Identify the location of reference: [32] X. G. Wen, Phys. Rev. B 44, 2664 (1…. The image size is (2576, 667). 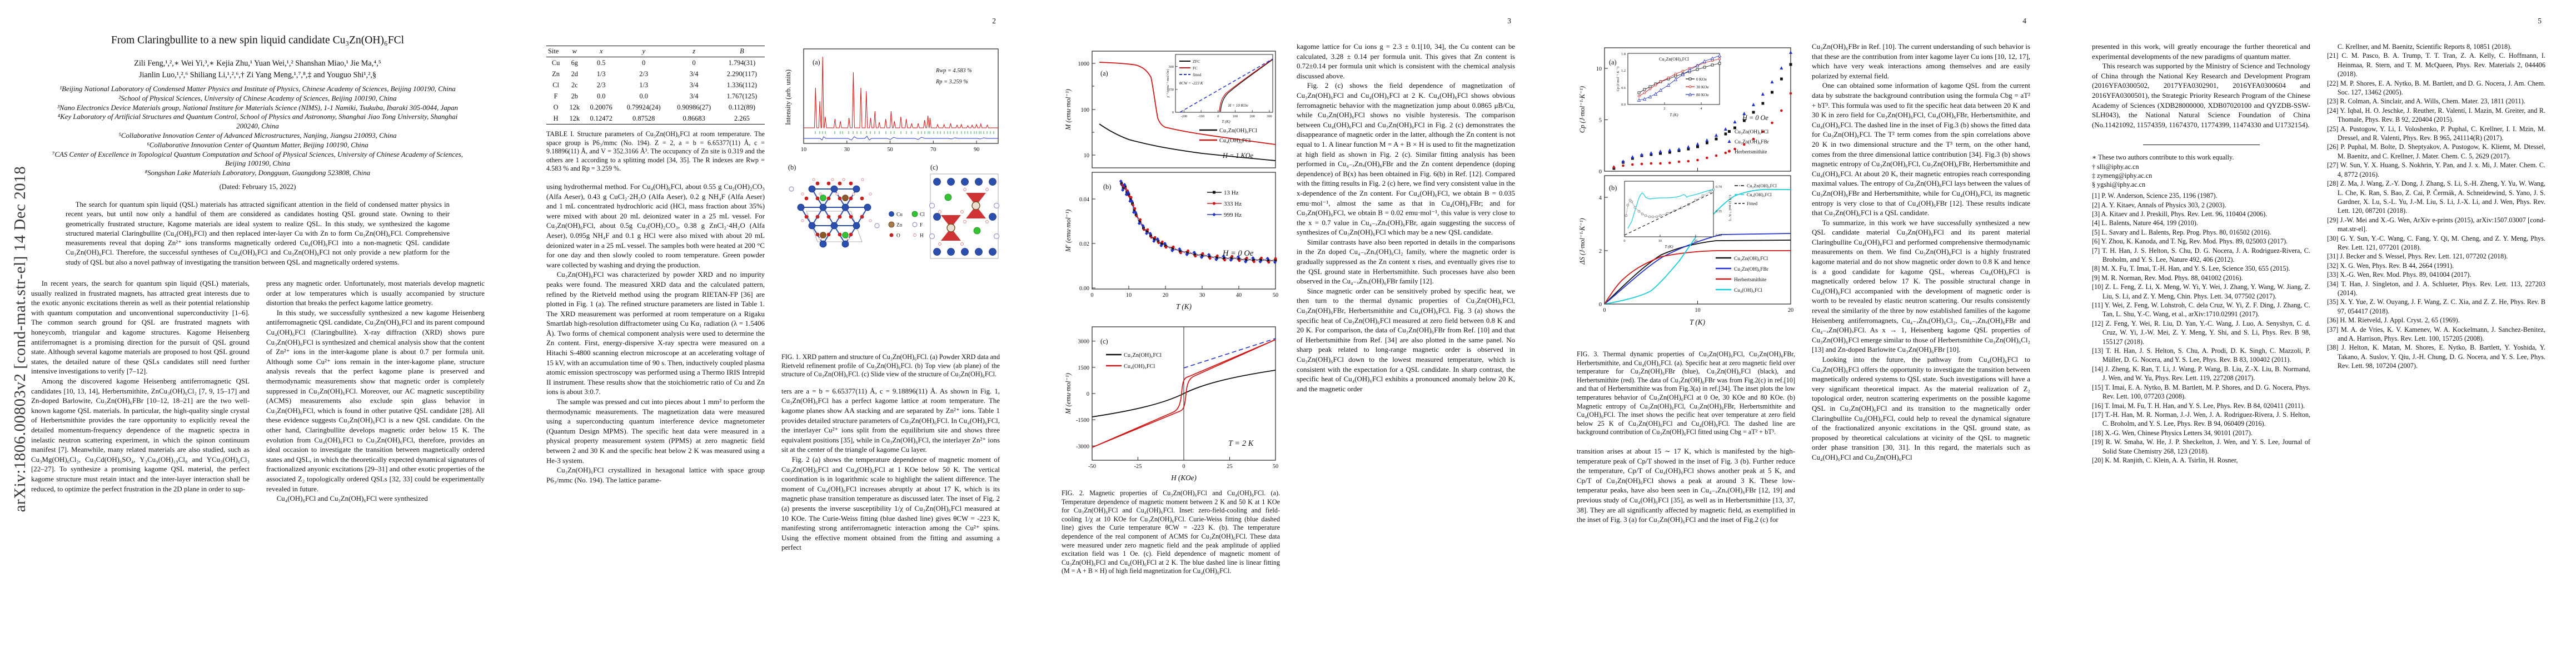
(2390, 265).